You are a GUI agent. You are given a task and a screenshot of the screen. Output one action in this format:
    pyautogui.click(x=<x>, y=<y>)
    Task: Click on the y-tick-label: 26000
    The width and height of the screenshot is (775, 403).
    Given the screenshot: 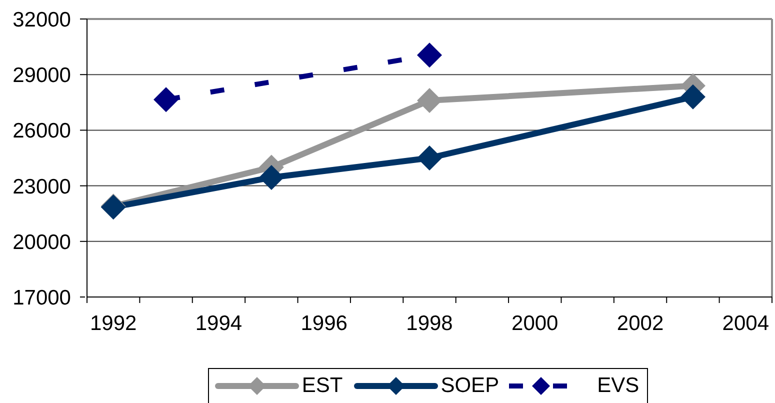 What is the action you would take?
    pyautogui.click(x=41, y=131)
    